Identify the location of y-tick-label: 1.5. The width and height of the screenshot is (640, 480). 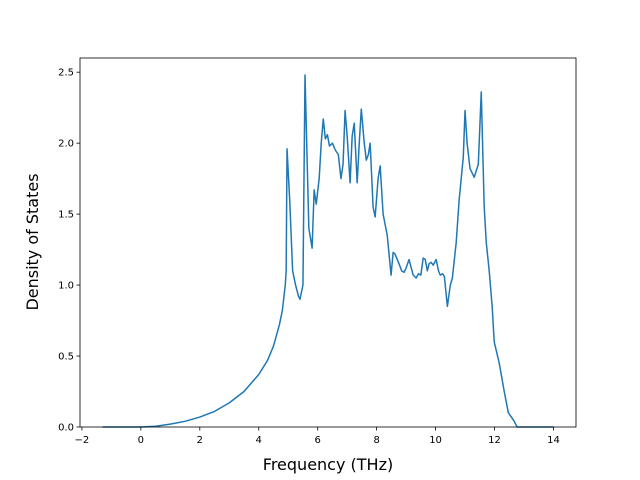
(66, 215).